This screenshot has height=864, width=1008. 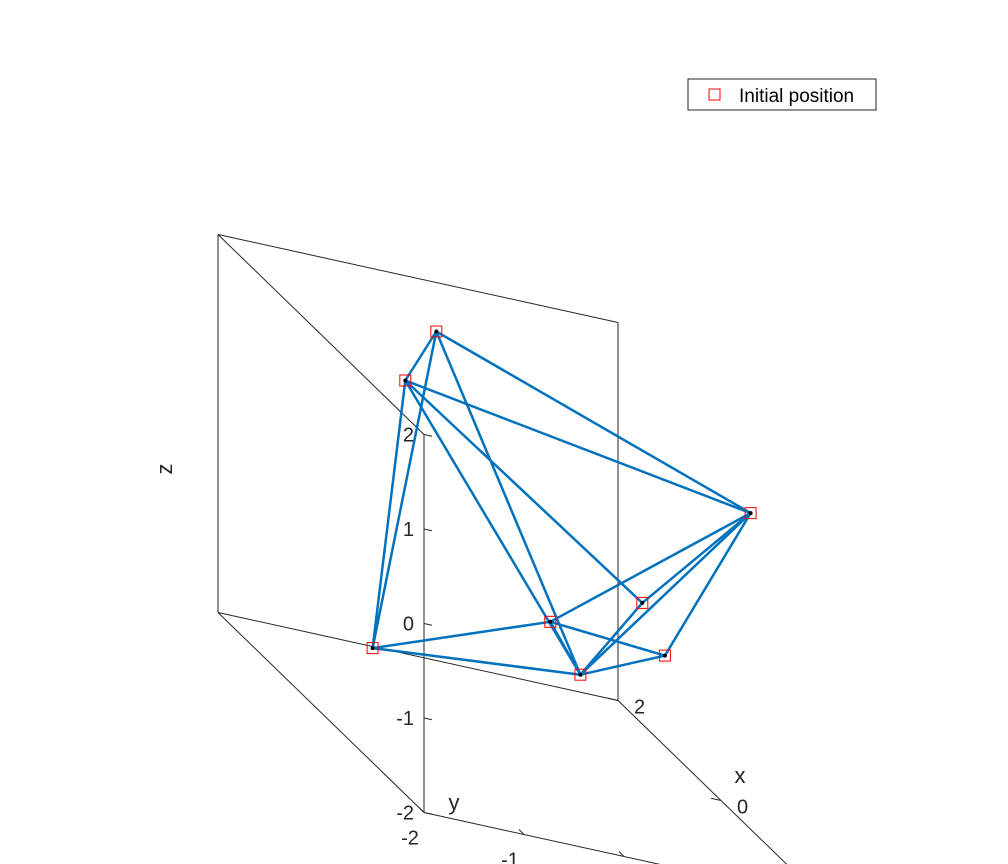 What do you see at coordinates (410, 839) in the screenshot?
I see `y-tick-label-0: -2` at bounding box center [410, 839].